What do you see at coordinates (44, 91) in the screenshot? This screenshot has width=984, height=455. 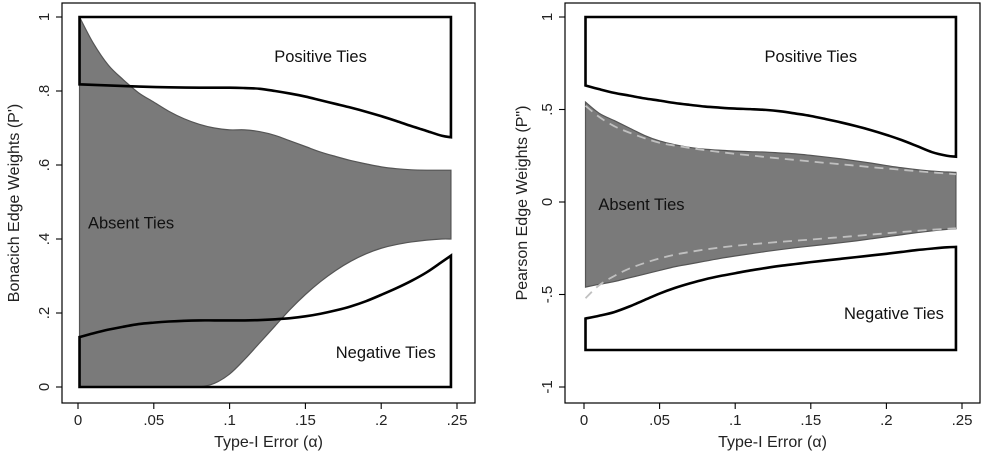 I see `y-tick-label: .8` at bounding box center [44, 91].